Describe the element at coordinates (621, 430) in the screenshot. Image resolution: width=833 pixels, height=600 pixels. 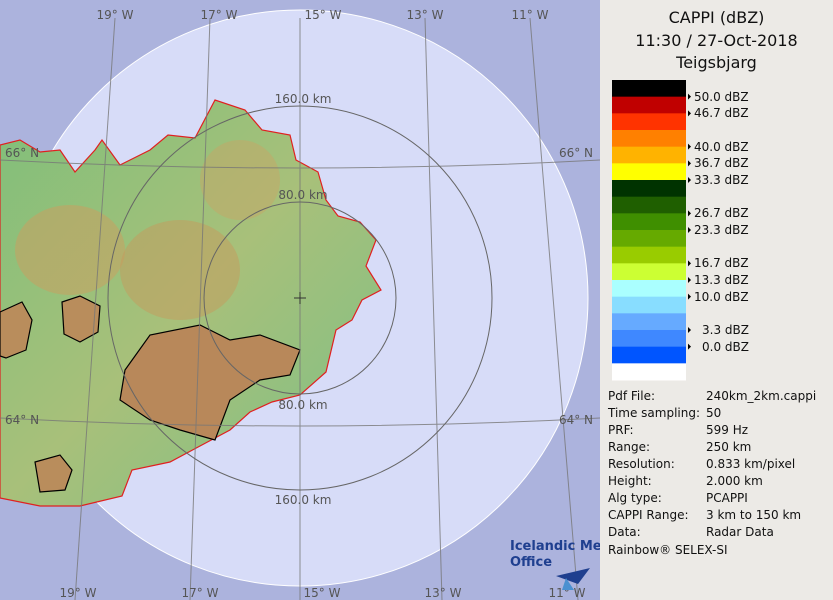
I see `info-key: PRF:` at that location.